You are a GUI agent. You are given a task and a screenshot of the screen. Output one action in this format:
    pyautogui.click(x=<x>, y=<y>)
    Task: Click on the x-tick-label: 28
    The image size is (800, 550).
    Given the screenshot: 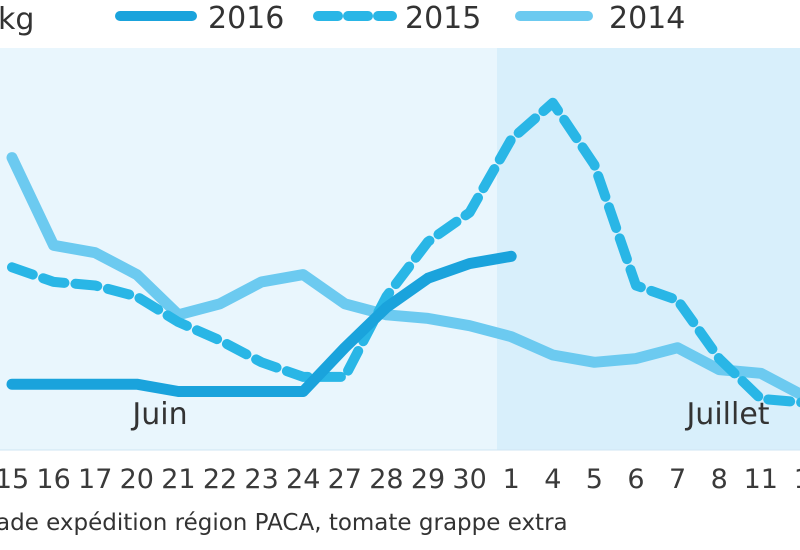 What is the action you would take?
    pyautogui.click(x=386, y=479)
    